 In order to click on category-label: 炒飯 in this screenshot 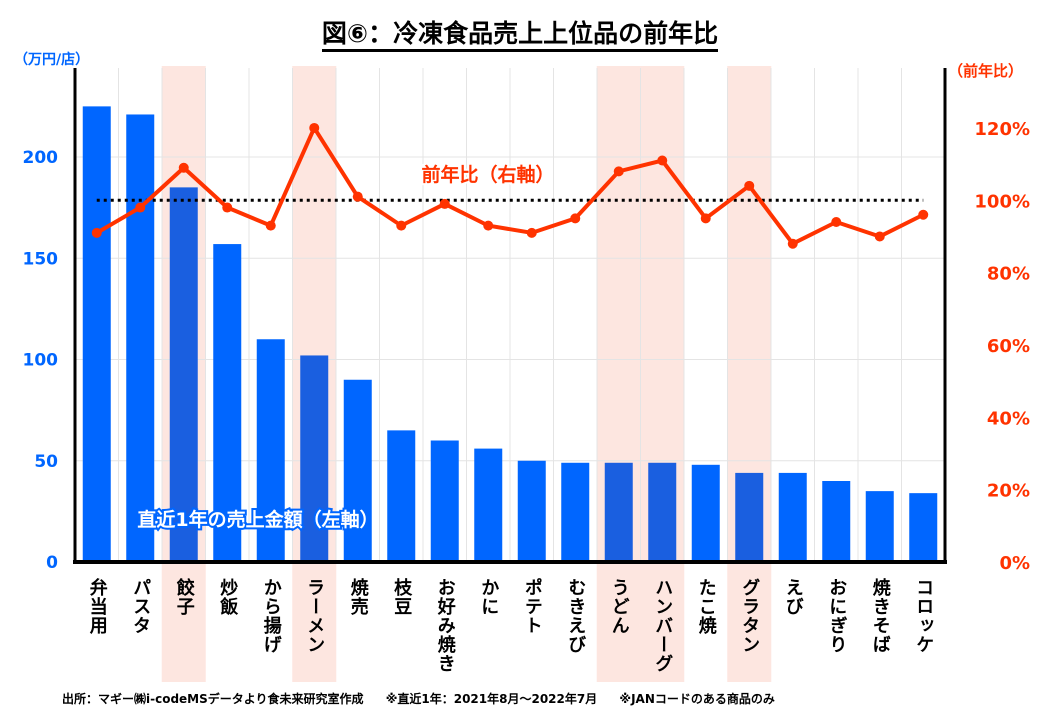, I will do `click(228, 597)`.